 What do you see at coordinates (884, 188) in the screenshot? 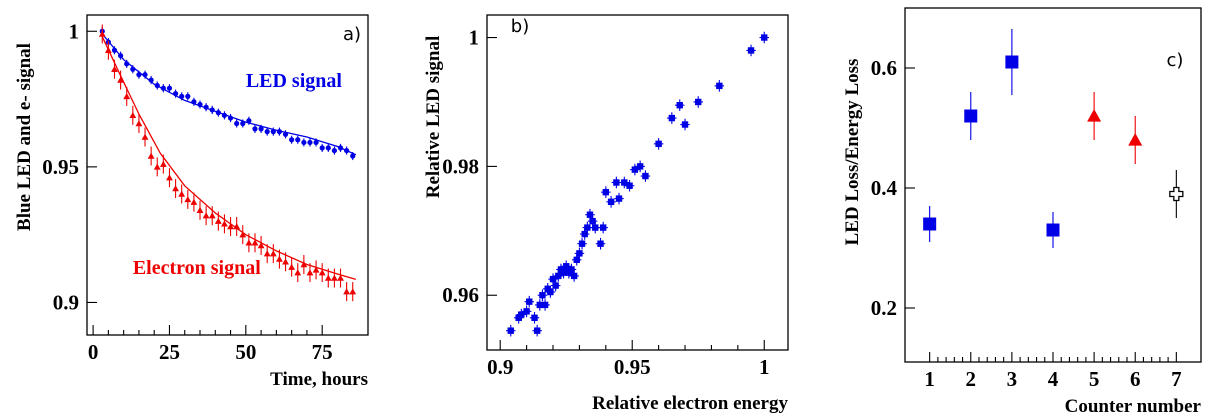
I see `y-tick-label: 0.4` at bounding box center [884, 188].